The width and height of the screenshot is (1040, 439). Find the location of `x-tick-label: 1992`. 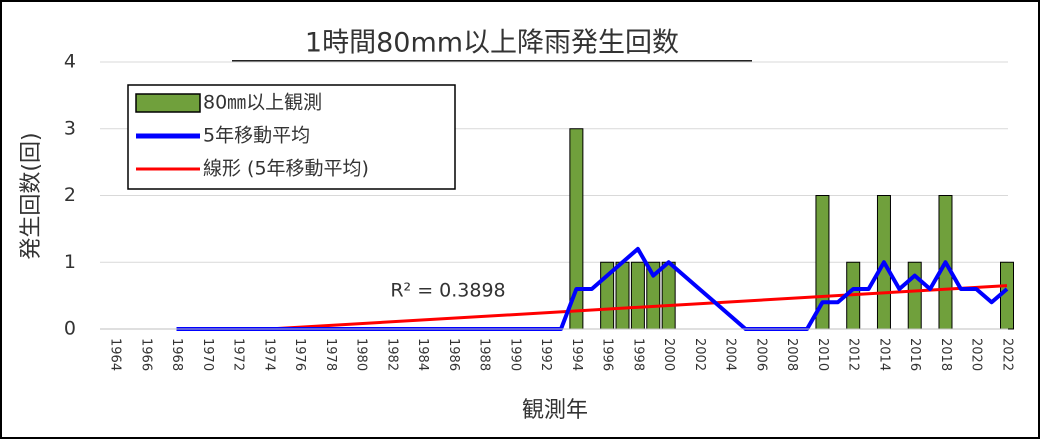

x-tick-label: 1992 is located at coordinates (545, 354).